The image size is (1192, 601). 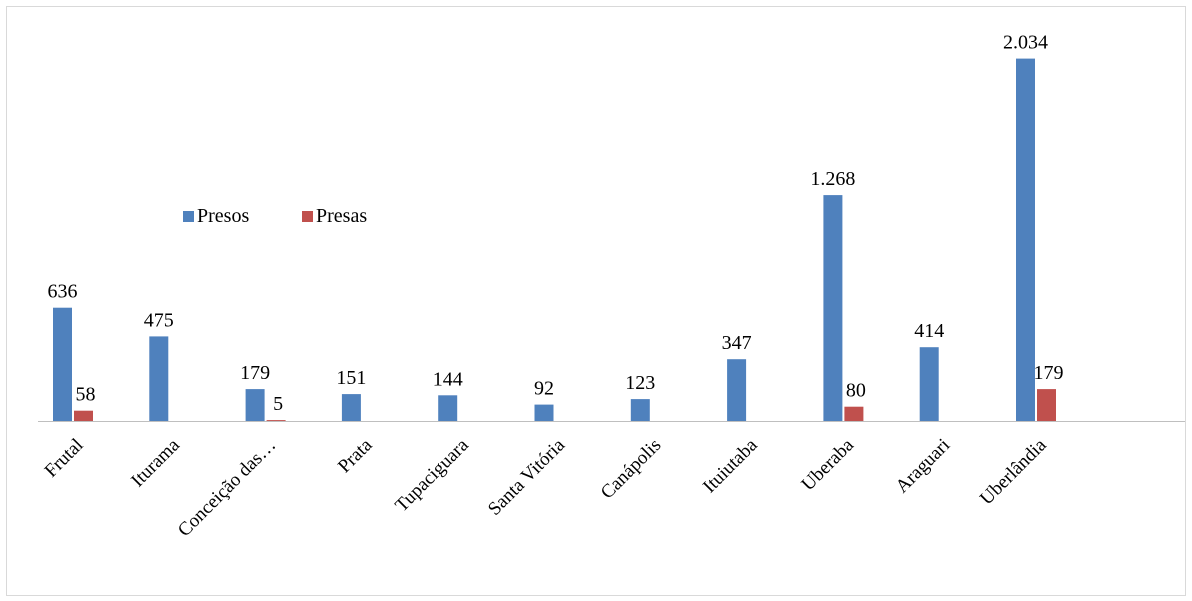 What do you see at coordinates (159, 378) in the screenshot?
I see `bar-presos-iturama` at bounding box center [159, 378].